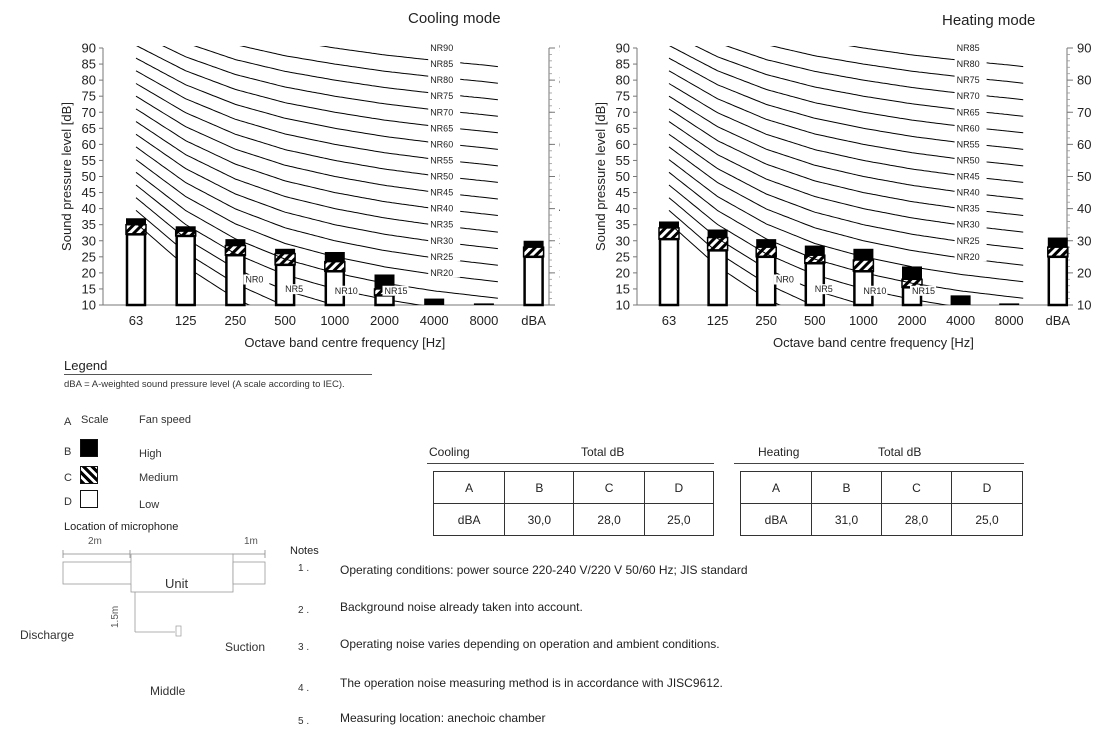 The height and width of the screenshot is (731, 1094). What do you see at coordinates (559, 80) in the screenshot?
I see `cooling-y-tick-label-right: 80` at bounding box center [559, 80].